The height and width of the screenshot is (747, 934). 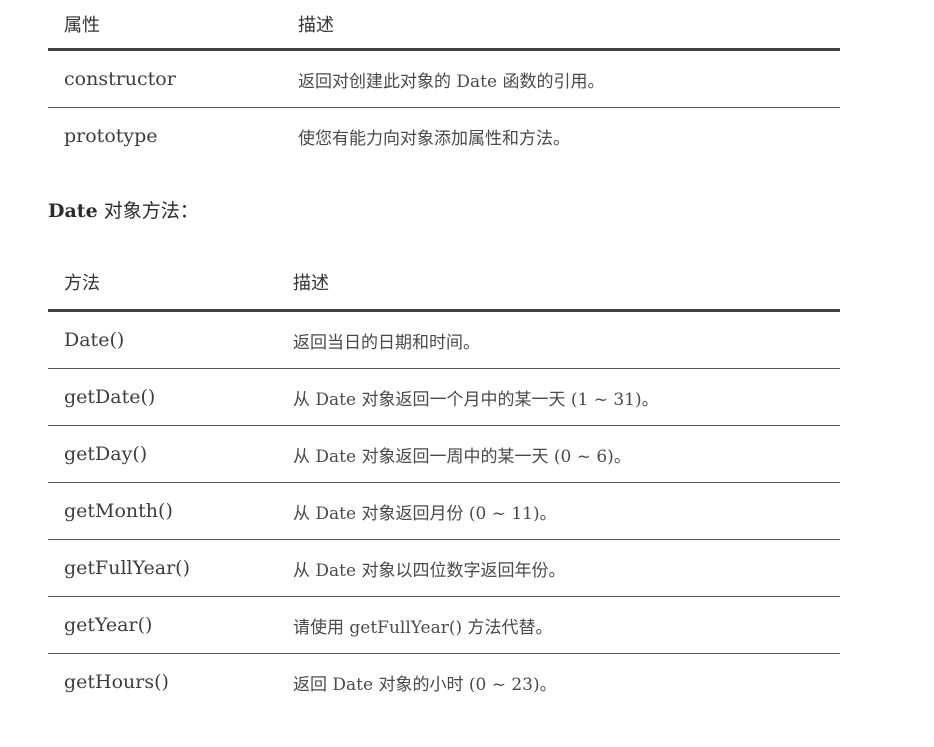 What do you see at coordinates (558, 568) in the screenshot?
I see `method-description: 从 Date 对象以四位数字返回年份。` at bounding box center [558, 568].